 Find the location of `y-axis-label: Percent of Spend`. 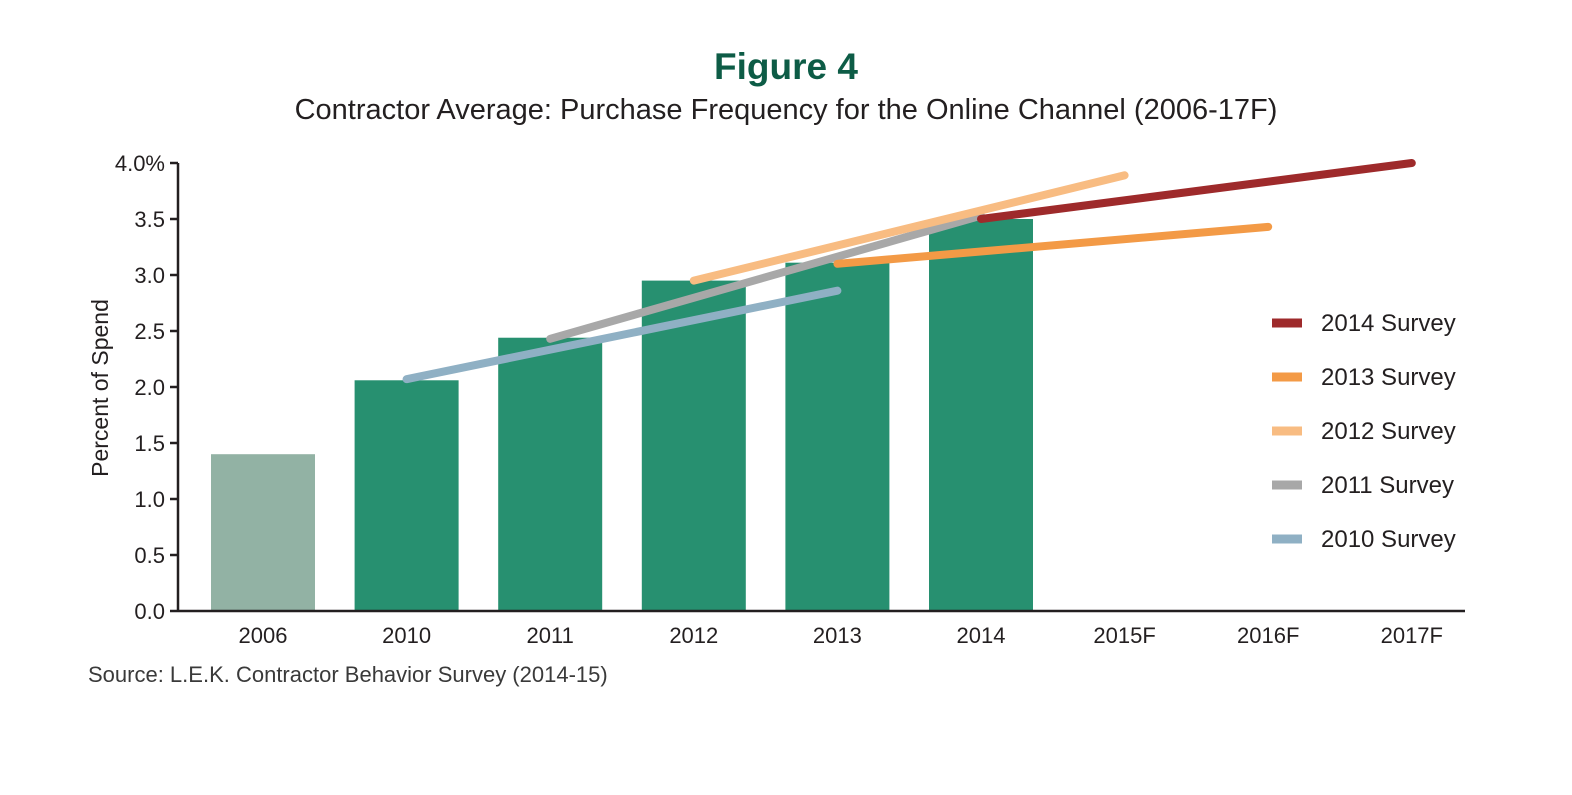

y-axis-label: Percent of Spend is located at coordinates (100, 388).